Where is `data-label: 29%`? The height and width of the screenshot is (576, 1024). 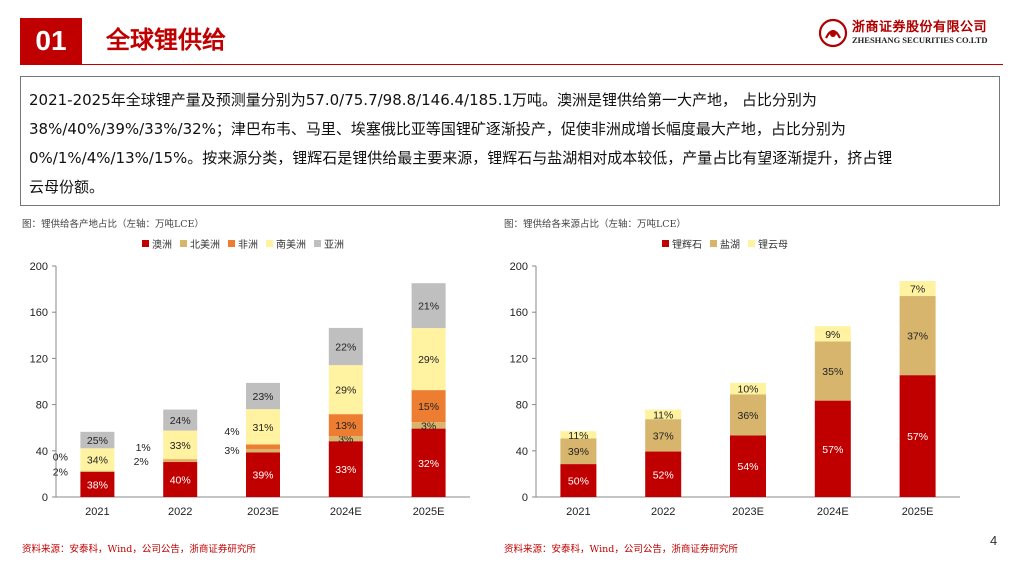 data-label: 29% is located at coordinates (428, 360).